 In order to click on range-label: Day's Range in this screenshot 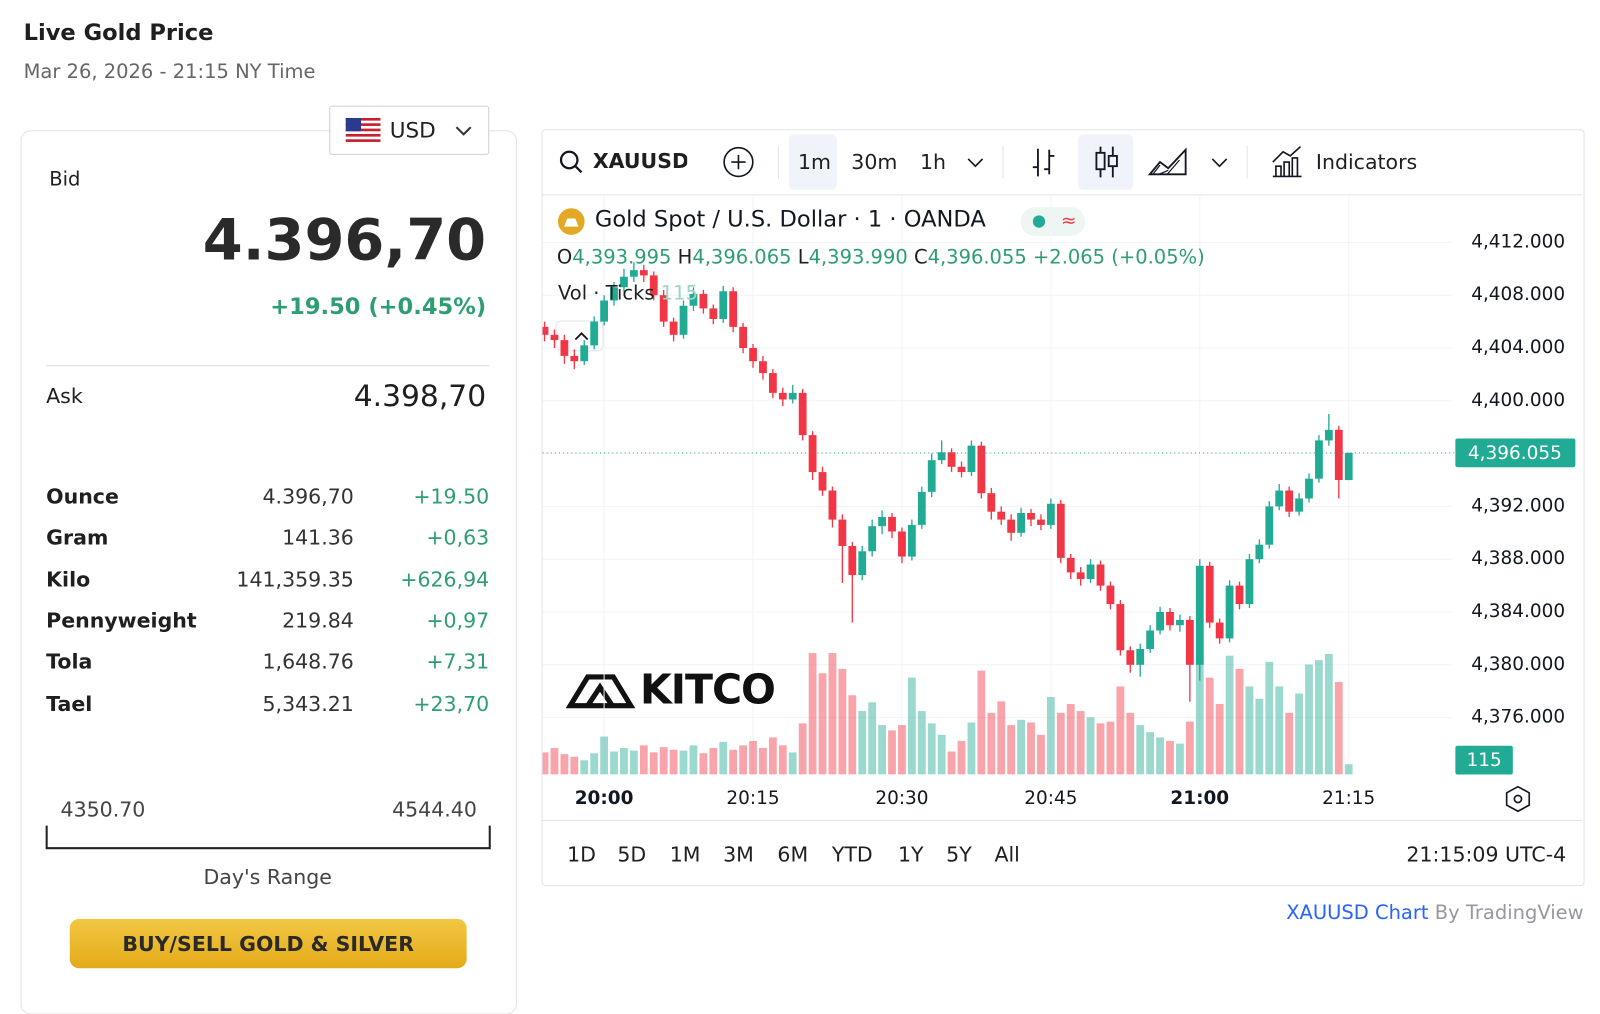, I will do `click(267, 877)`.